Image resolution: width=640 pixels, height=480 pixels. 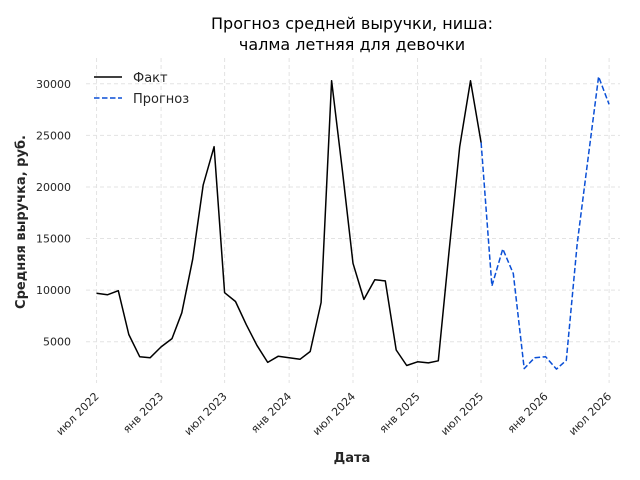 I want to click on y-tick-label: 5000, so click(x=57, y=342).